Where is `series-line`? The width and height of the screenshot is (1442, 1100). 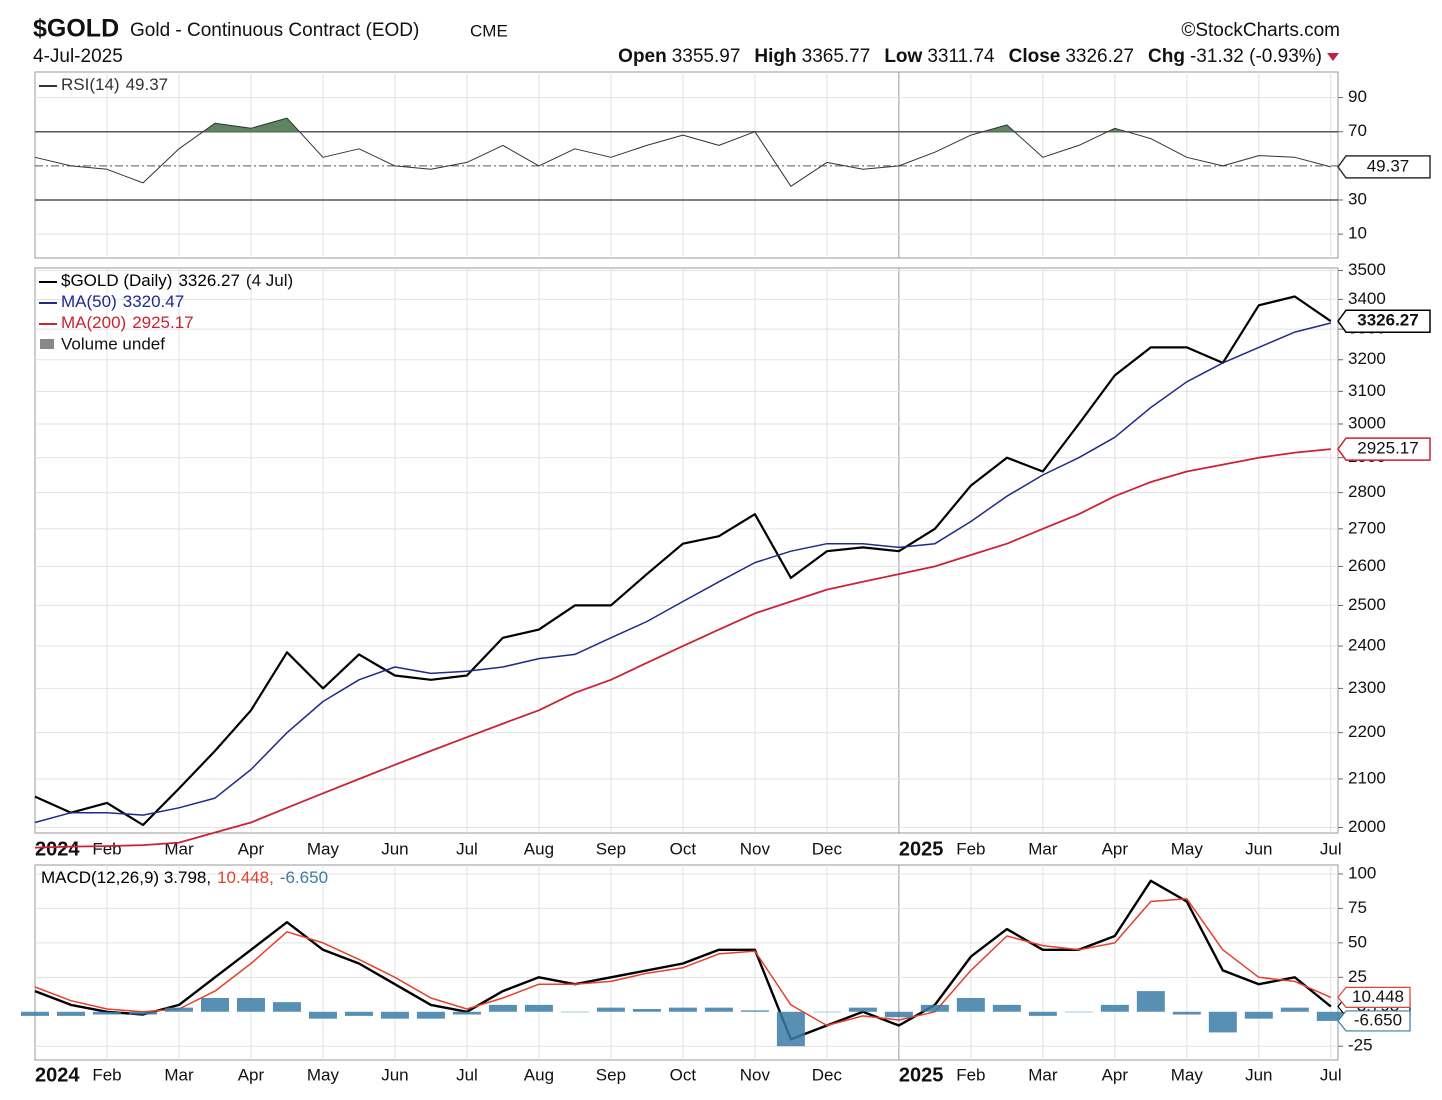 series-line is located at coordinates (682, 152).